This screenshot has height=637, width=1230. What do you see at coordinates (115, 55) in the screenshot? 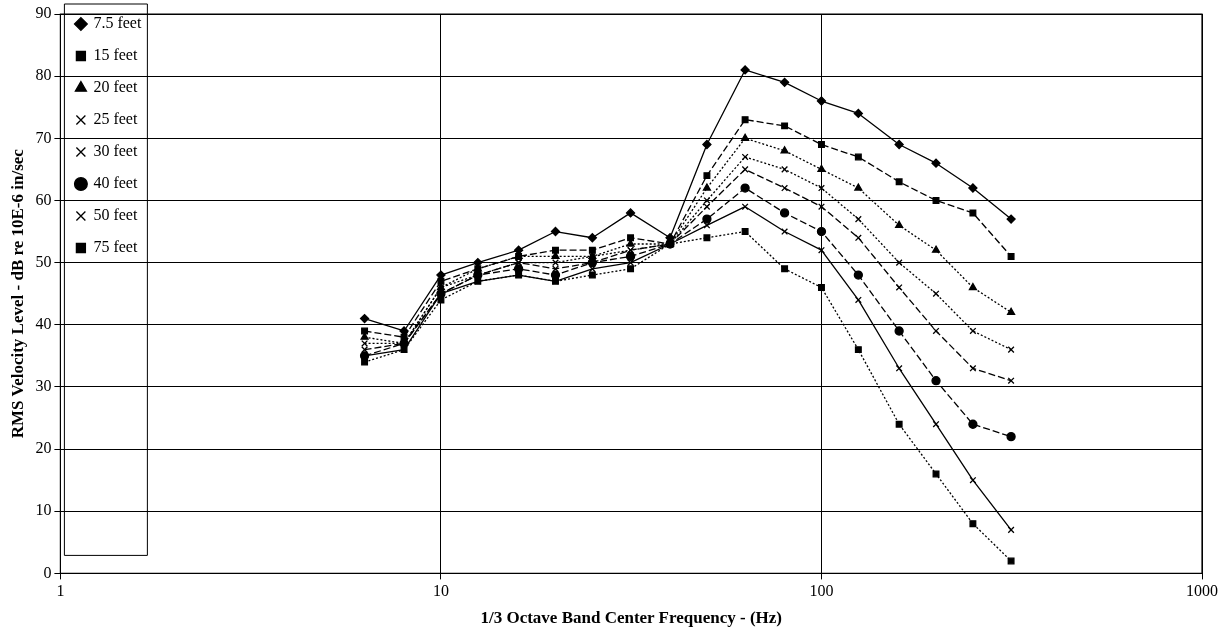
I see `legend-label: 15 feet` at bounding box center [115, 55].